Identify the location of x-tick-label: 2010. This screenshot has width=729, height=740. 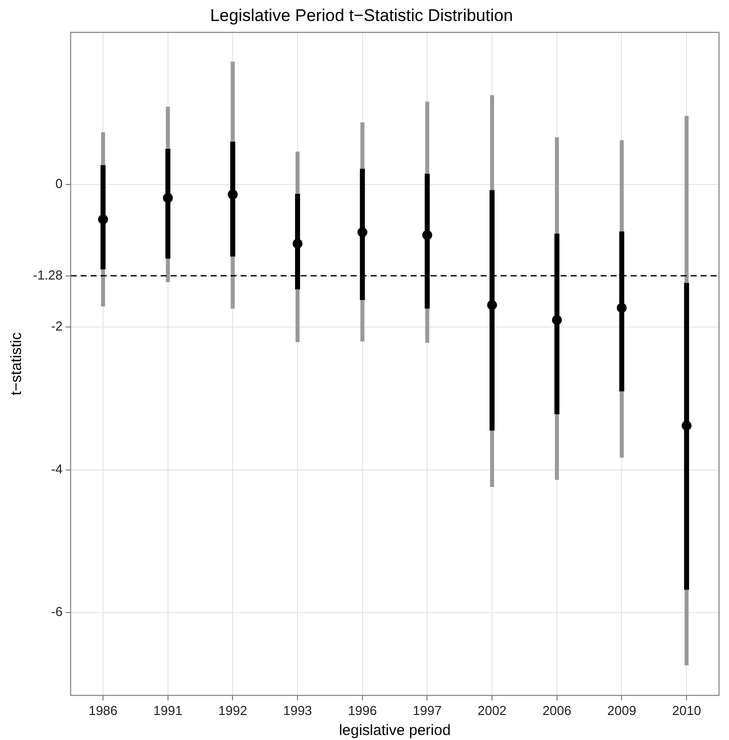
(687, 710).